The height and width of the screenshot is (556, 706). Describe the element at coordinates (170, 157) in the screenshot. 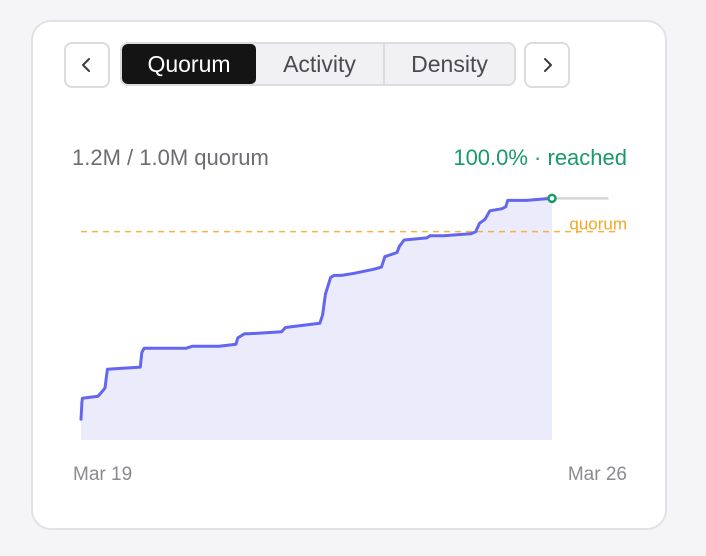

I see `quorum-progress-text: 1.2M / 1.0M quorum` at that location.